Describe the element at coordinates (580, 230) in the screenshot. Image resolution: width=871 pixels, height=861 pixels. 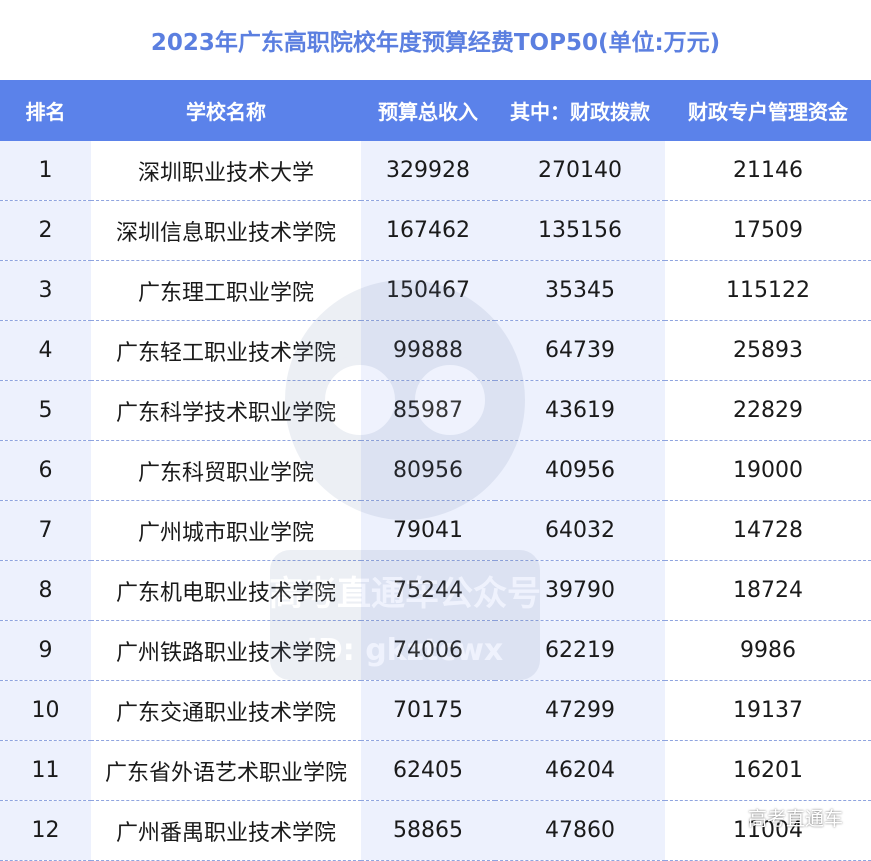
I see `fiscal-allocation-cell: 135156` at that location.